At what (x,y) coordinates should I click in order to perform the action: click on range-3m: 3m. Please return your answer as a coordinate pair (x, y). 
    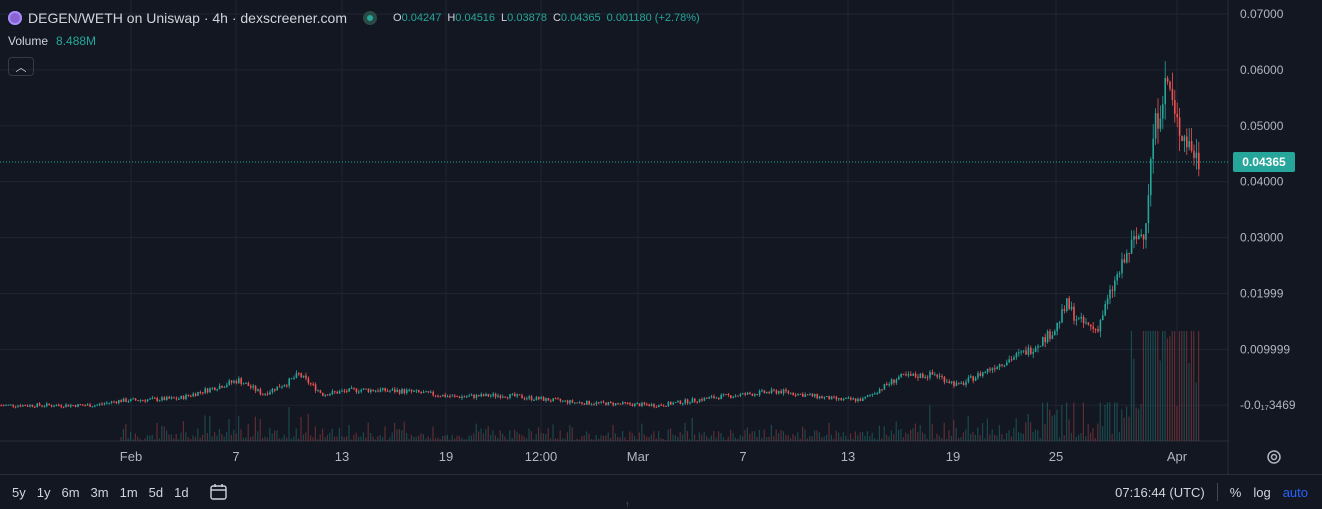
    Looking at the image, I should click on (99, 492).